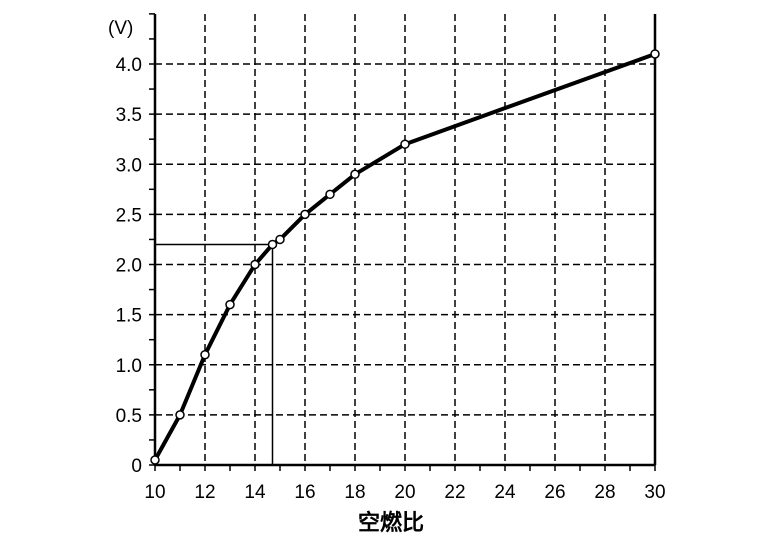  What do you see at coordinates (129, 316) in the screenshot?
I see `y-tick-label: 1.5` at bounding box center [129, 316].